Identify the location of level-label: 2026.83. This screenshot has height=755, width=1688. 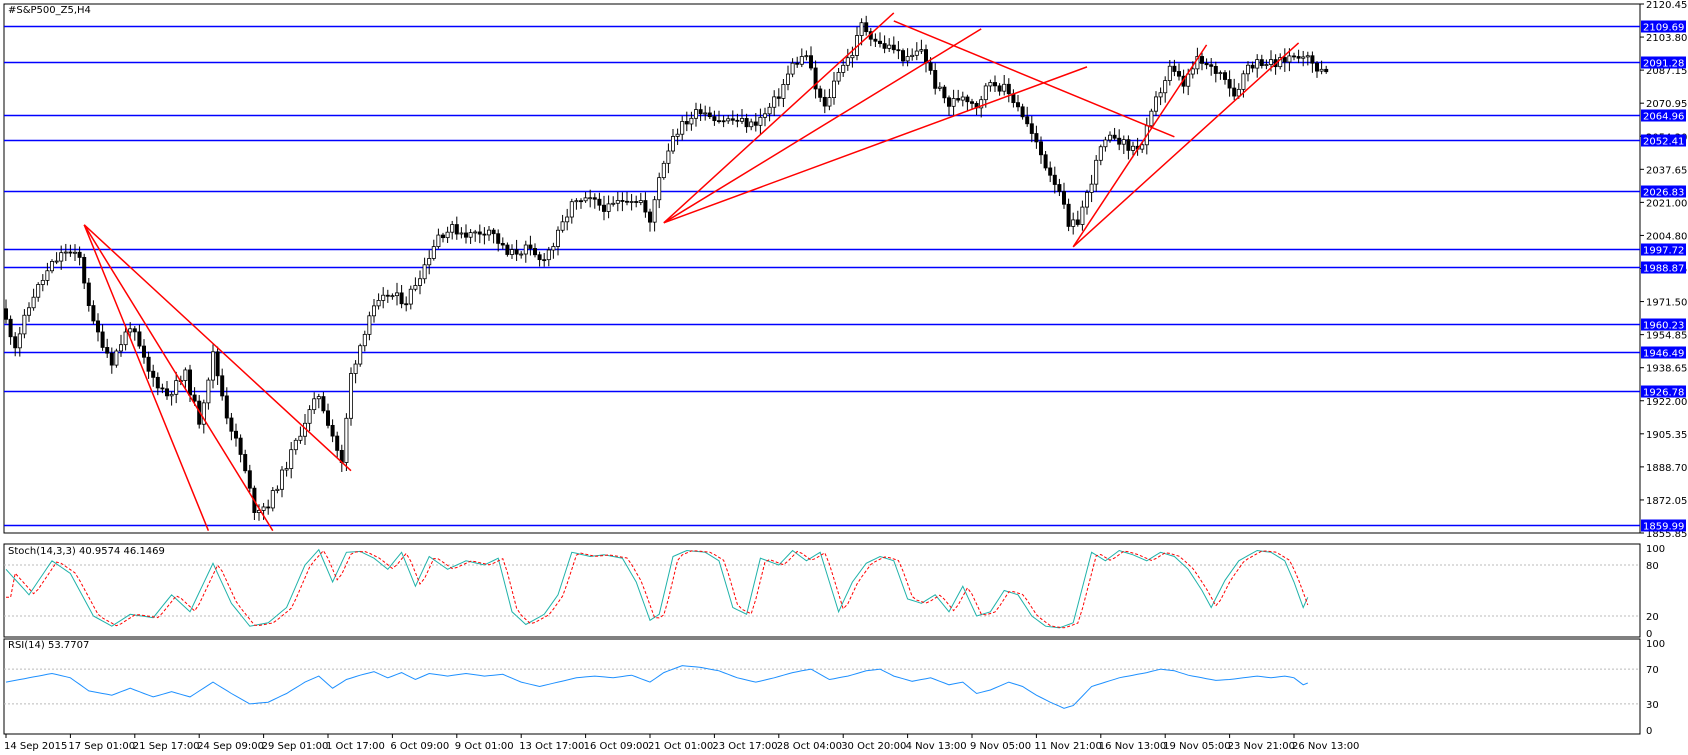
(1663, 193).